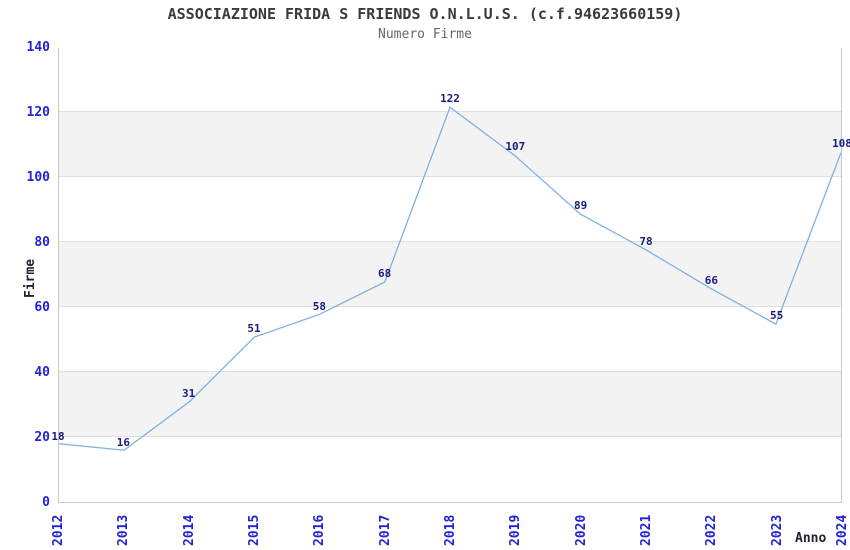 Image resolution: width=850 pixels, height=550 pixels. Describe the element at coordinates (450, 98) in the screenshot. I see `data-point-label: 122` at that location.